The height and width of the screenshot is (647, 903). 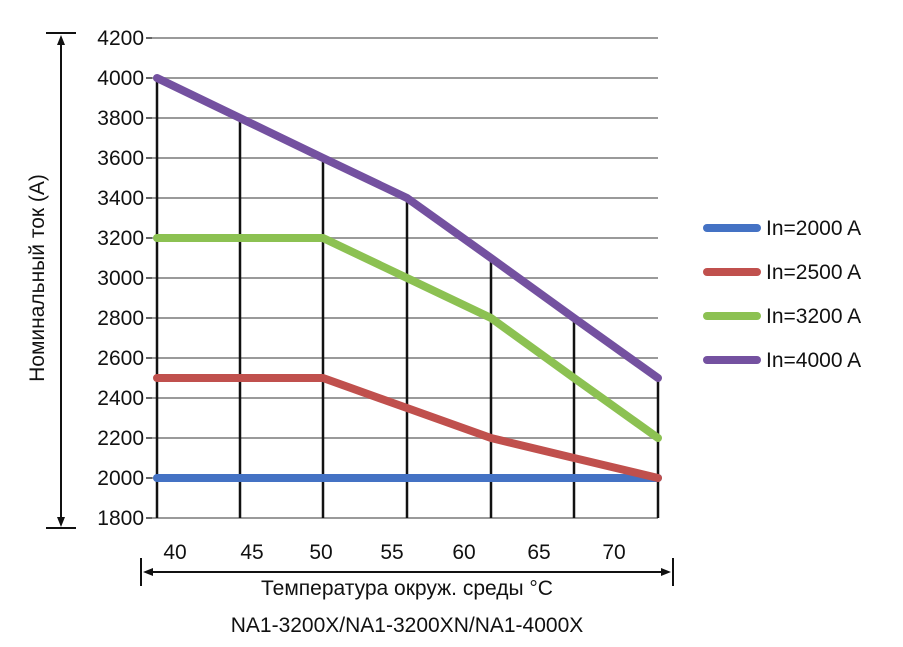 What do you see at coordinates (120, 78) in the screenshot?
I see `y-tick-label: 4000` at bounding box center [120, 78].